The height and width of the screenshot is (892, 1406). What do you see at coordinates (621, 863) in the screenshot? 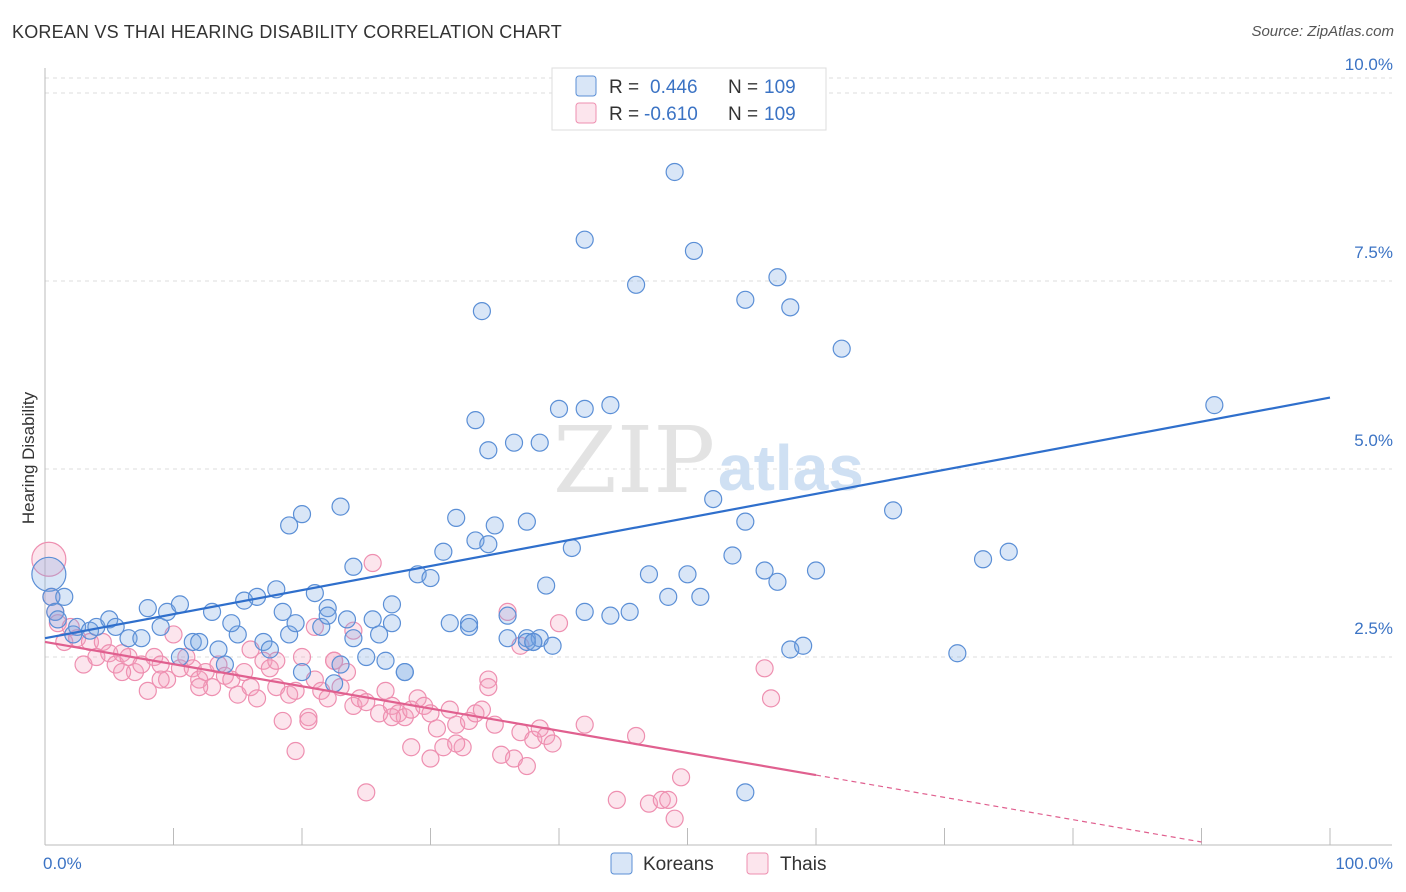
I see `bottom-legend-koreans-swatch` at bounding box center [621, 863].